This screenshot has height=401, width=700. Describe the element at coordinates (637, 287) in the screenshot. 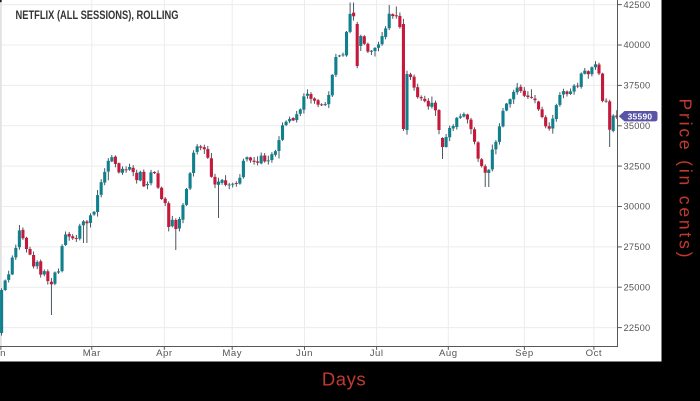

I see `svg-text: 25000` at that location.